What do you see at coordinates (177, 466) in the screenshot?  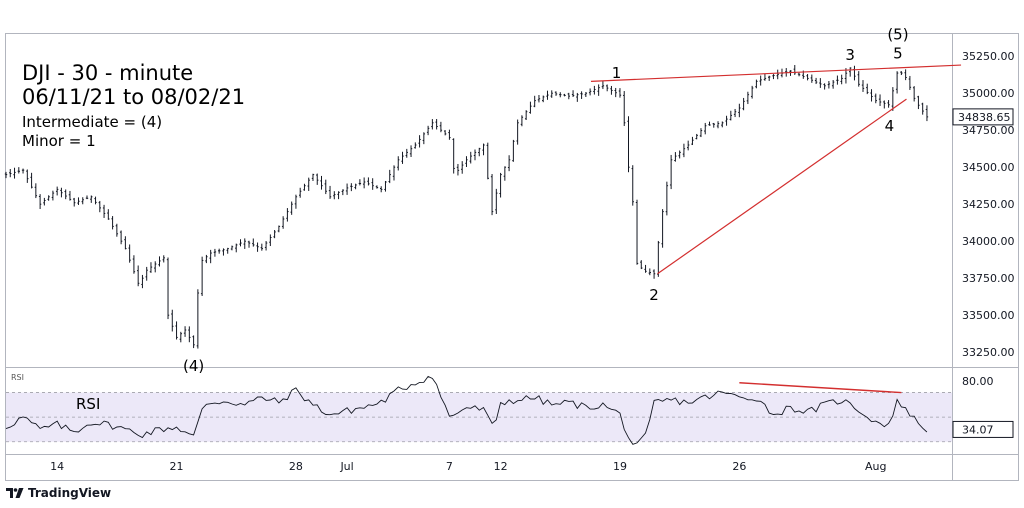 I see `time-tick-label: 21` at bounding box center [177, 466].